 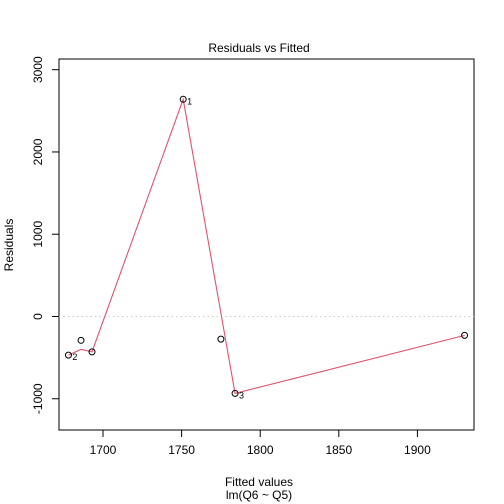 What do you see at coordinates (259, 482) in the screenshot?
I see `x-axis-title: Fitted values` at bounding box center [259, 482].